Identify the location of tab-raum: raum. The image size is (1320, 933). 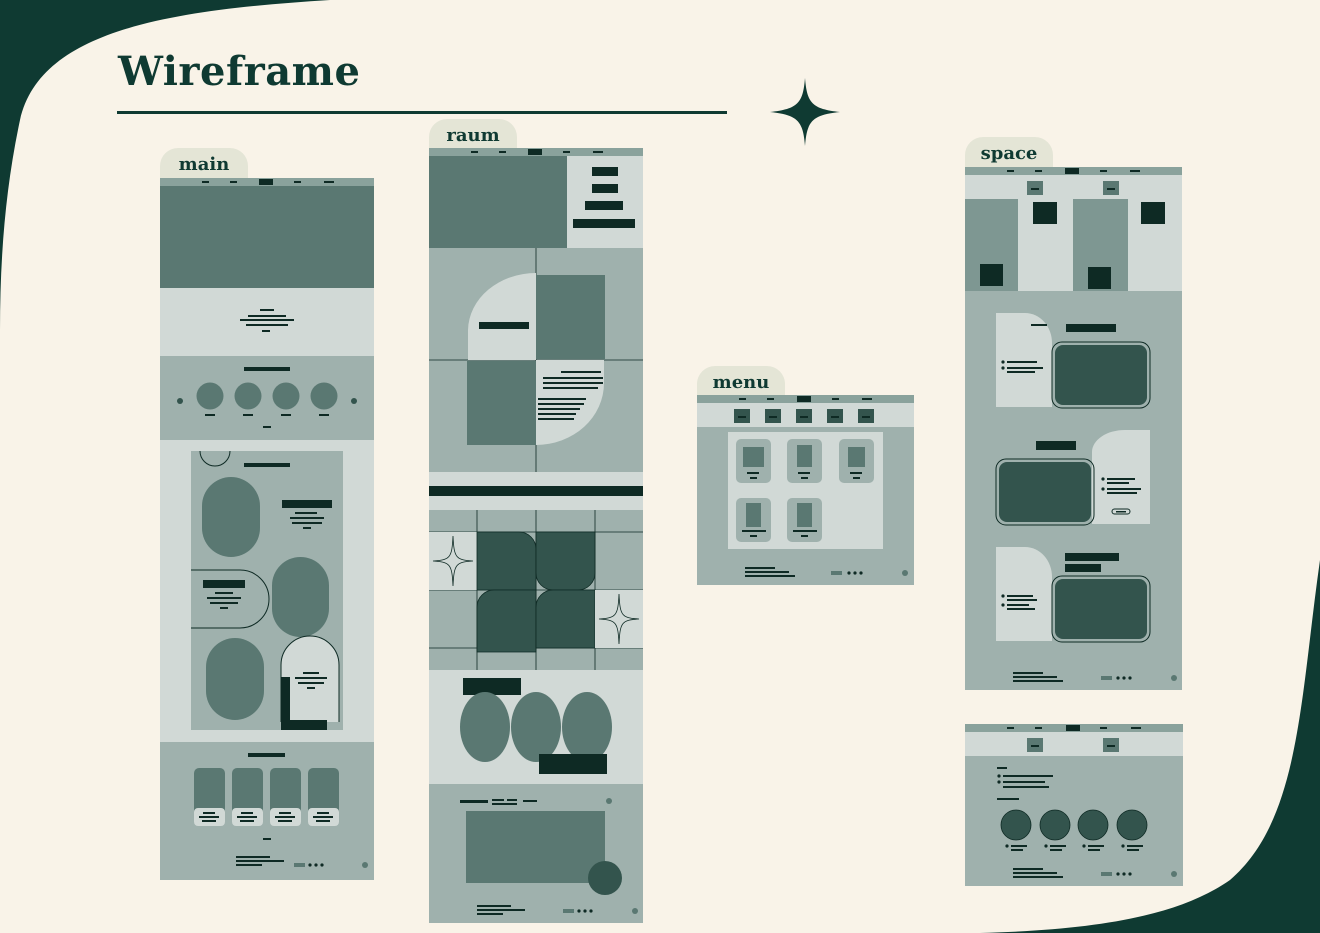
(473, 135).